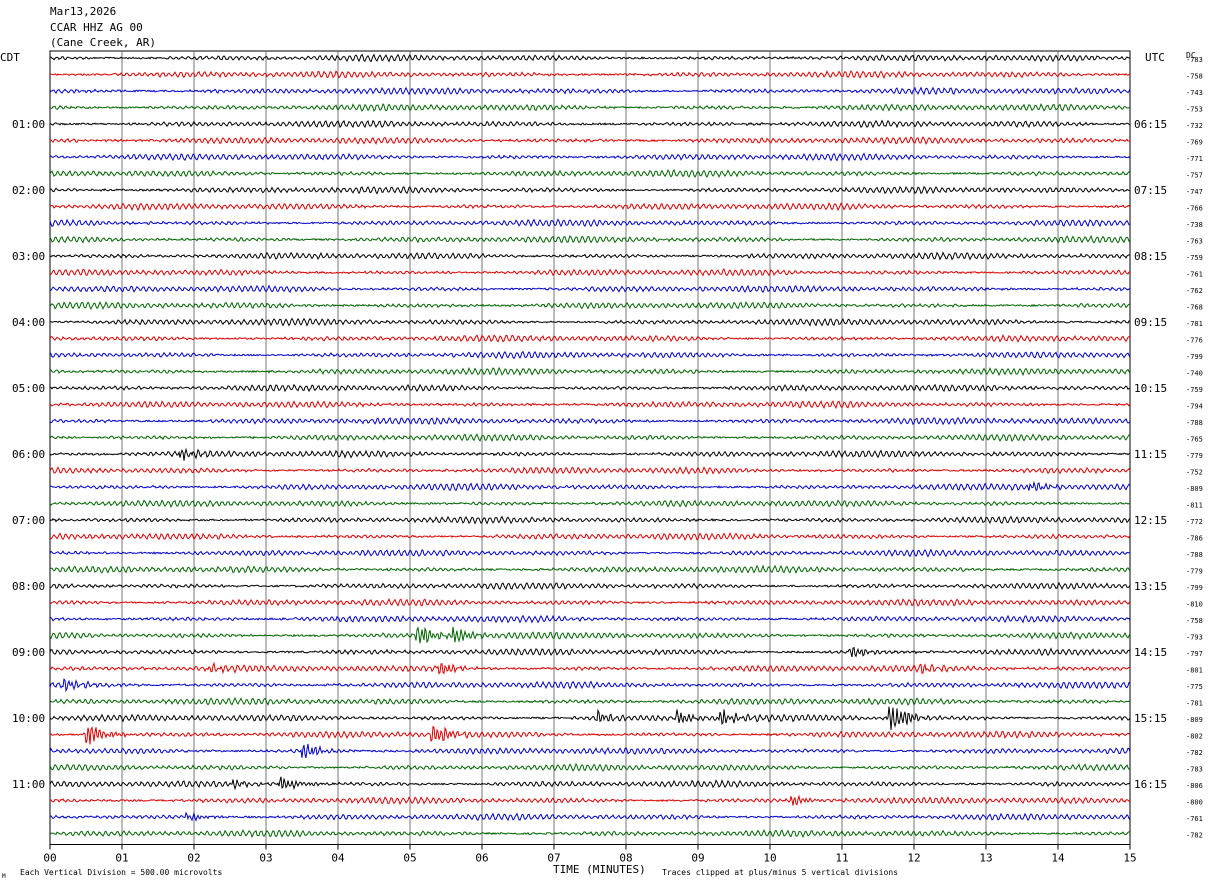 This screenshot has height=886, width=1210. Describe the element at coordinates (1194, 572) in the screenshot. I see `dc-offset-label: -779` at that location.